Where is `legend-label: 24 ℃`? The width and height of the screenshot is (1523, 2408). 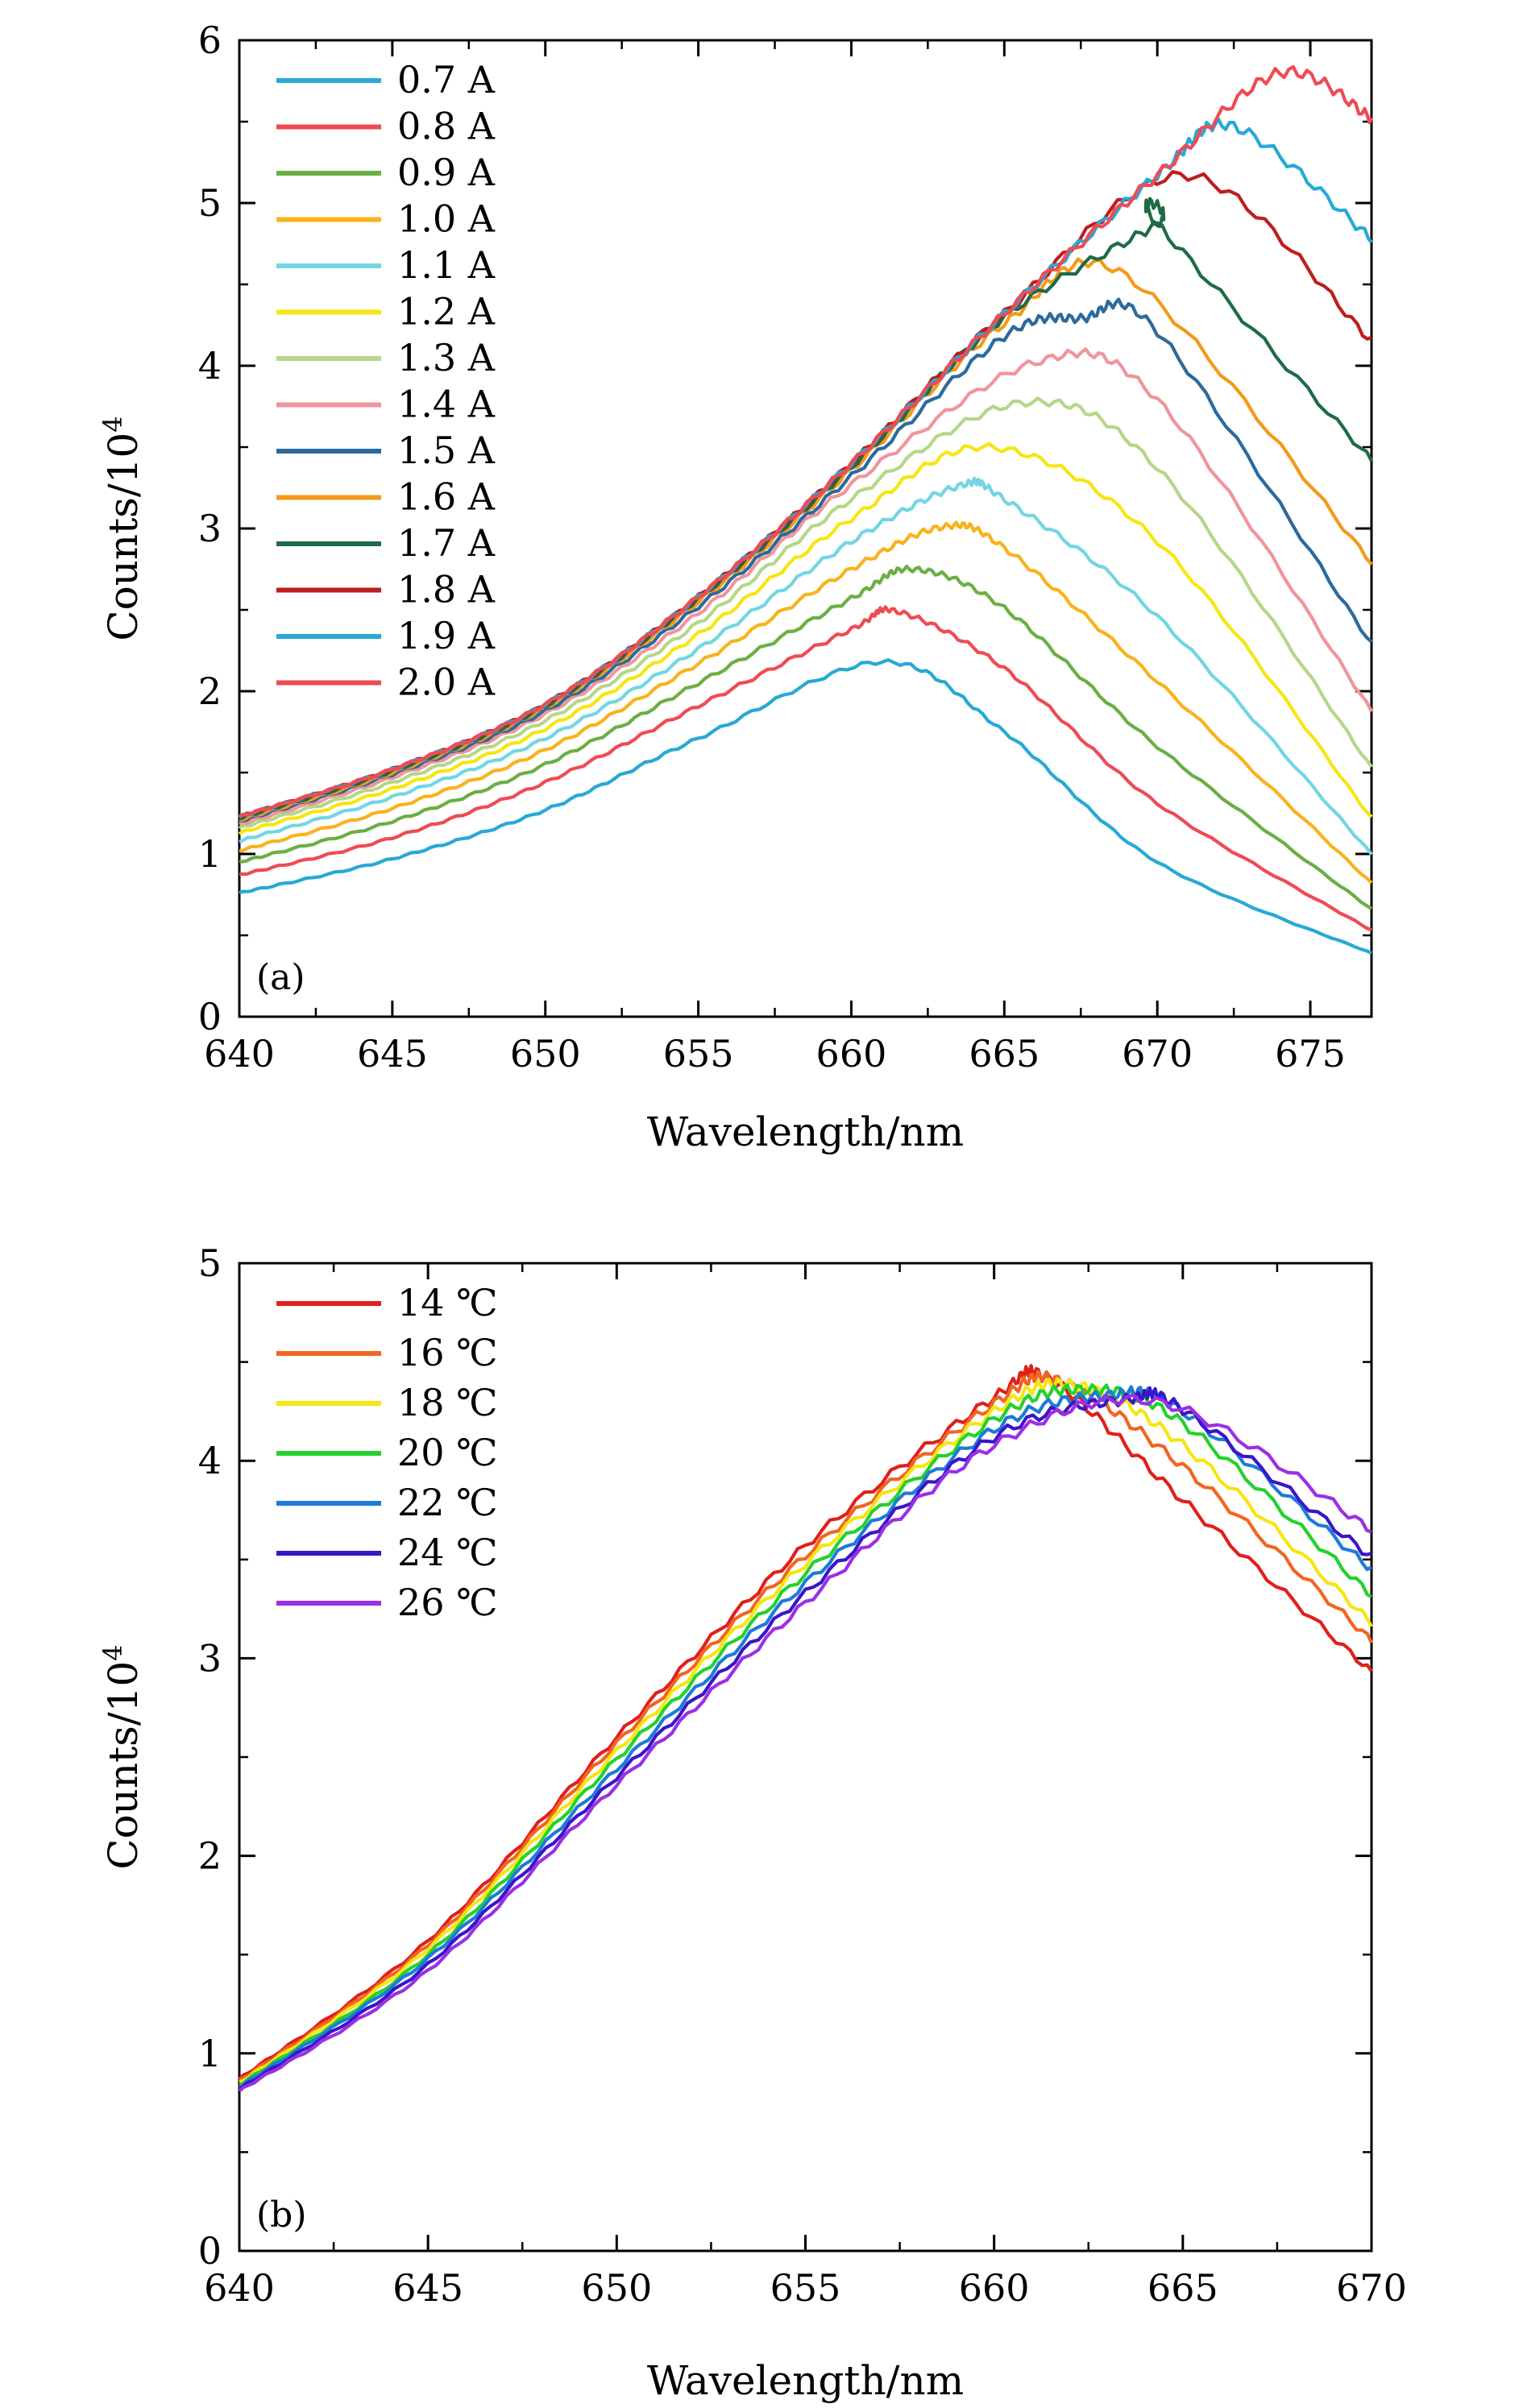
legend-label: 24 ℃ is located at coordinates (447, 1552).